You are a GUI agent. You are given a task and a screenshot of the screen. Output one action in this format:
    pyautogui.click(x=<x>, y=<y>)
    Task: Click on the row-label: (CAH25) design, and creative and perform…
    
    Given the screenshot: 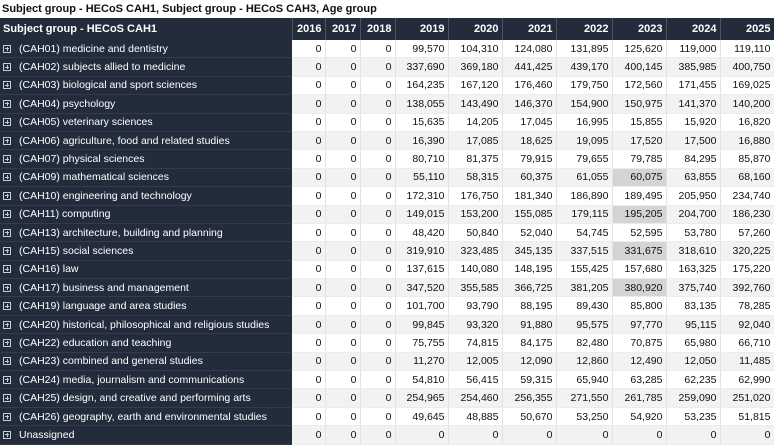 What is the action you would take?
    pyautogui.click(x=135, y=398)
    